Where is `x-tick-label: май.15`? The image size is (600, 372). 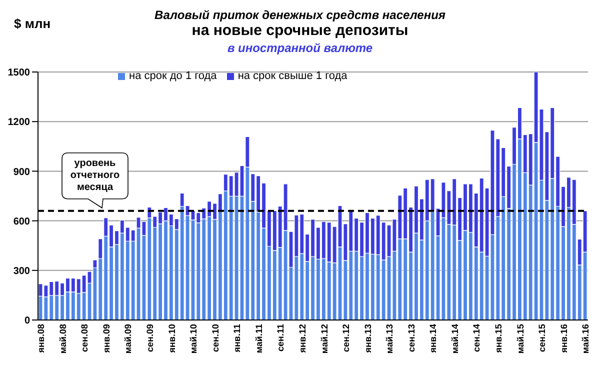 x-tick-label: май.15 is located at coordinates (520, 339).